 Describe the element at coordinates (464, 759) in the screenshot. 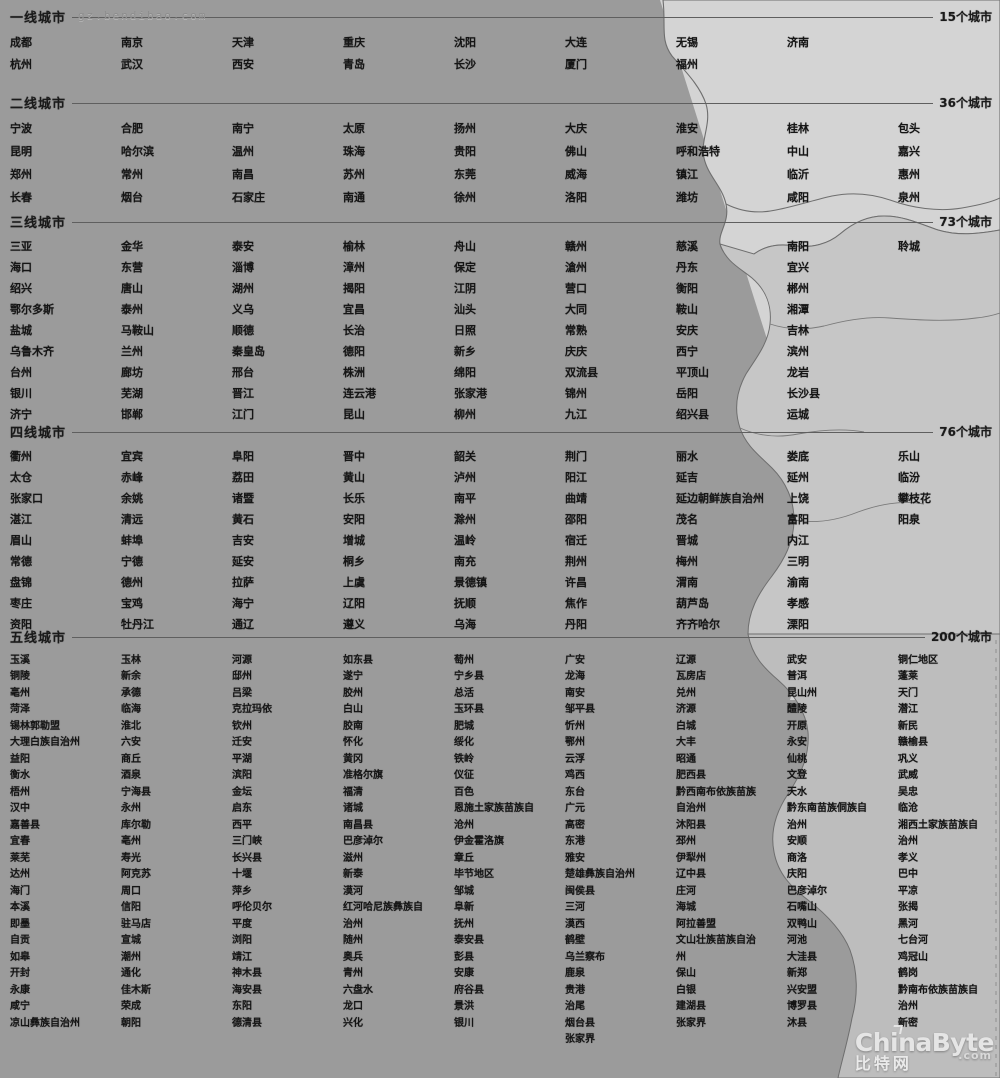

I see `city-item: 铁岭` at that location.